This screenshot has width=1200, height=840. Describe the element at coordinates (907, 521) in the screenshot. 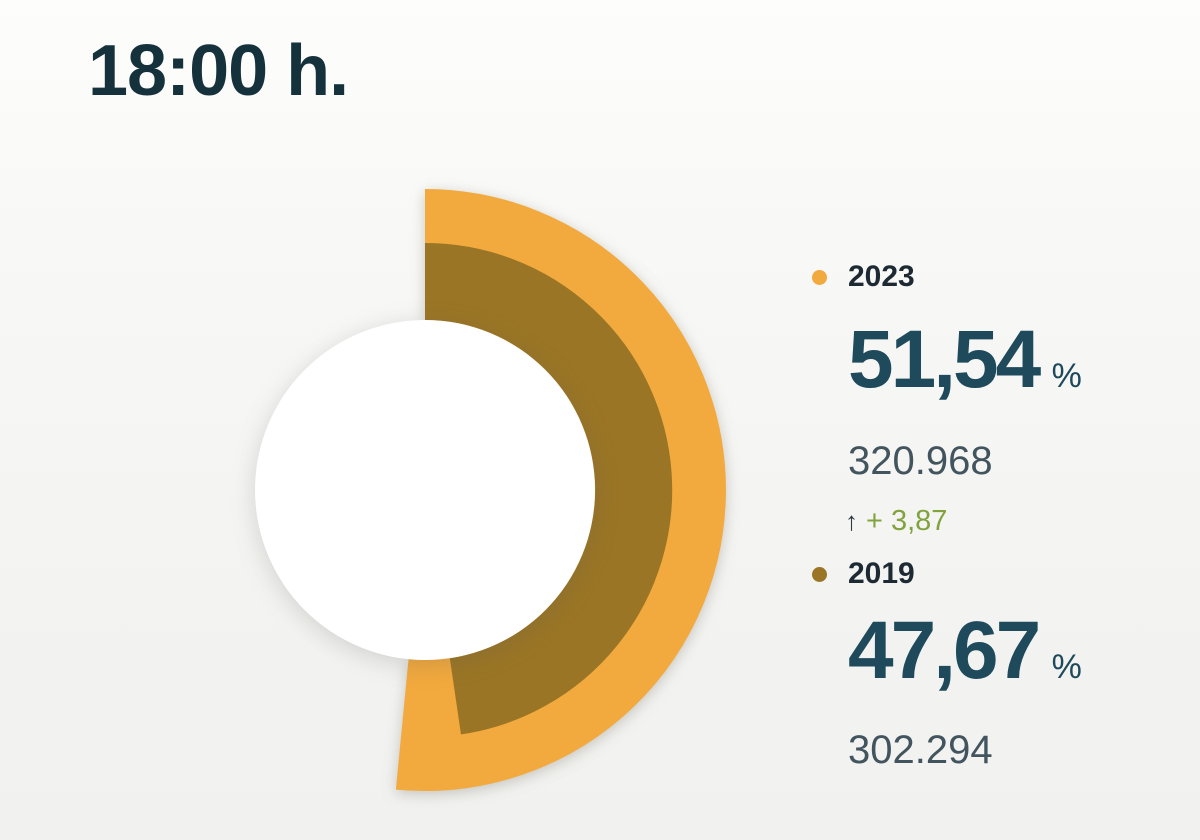

I see `change-delta-value: + 3,87` at that location.